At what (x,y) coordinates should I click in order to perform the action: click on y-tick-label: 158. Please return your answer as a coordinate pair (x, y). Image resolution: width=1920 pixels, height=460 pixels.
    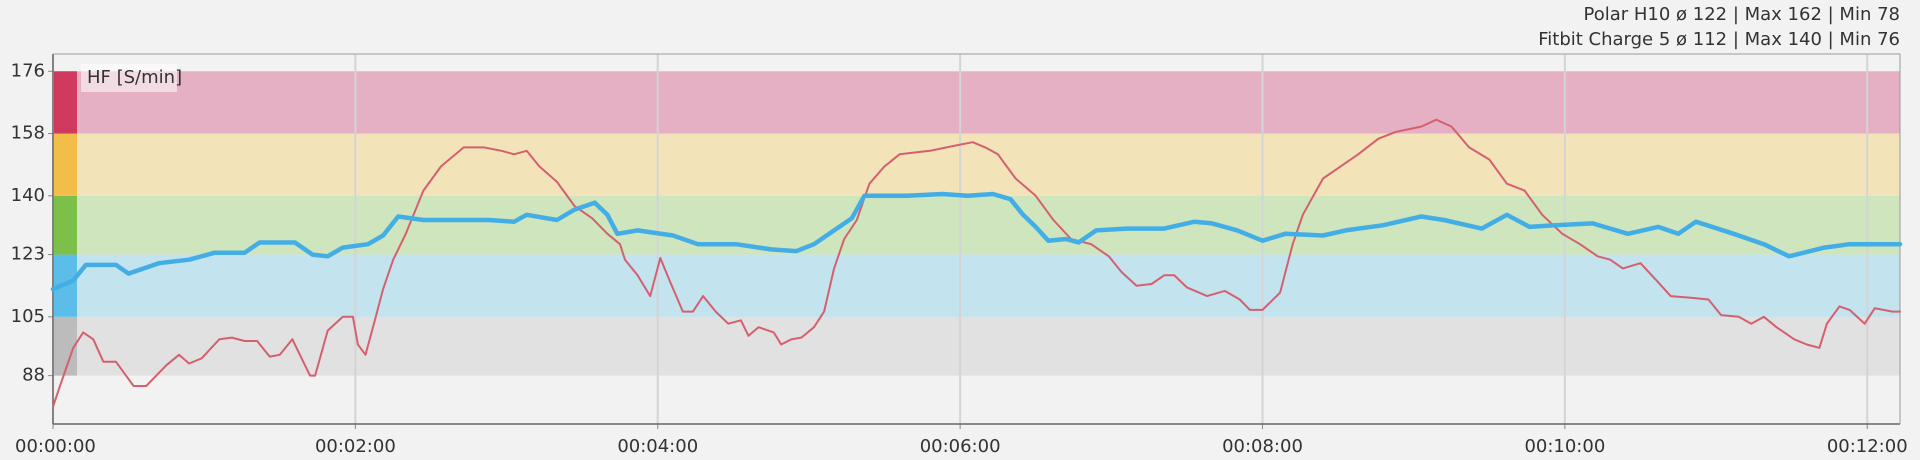
    Looking at the image, I should click on (28, 133).